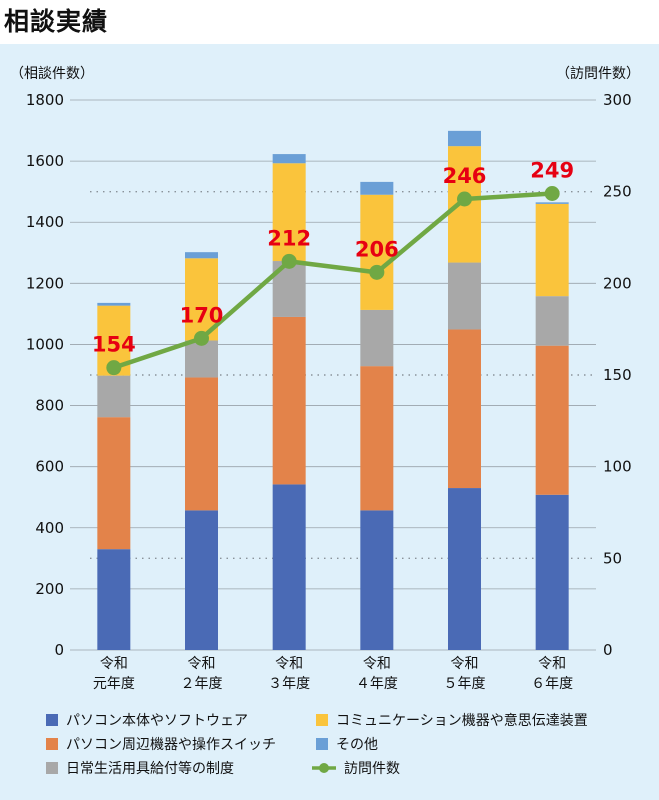 The height and width of the screenshot is (800, 659). Describe the element at coordinates (617, 100) in the screenshot. I see `y-right-tick-label: 300` at that location.